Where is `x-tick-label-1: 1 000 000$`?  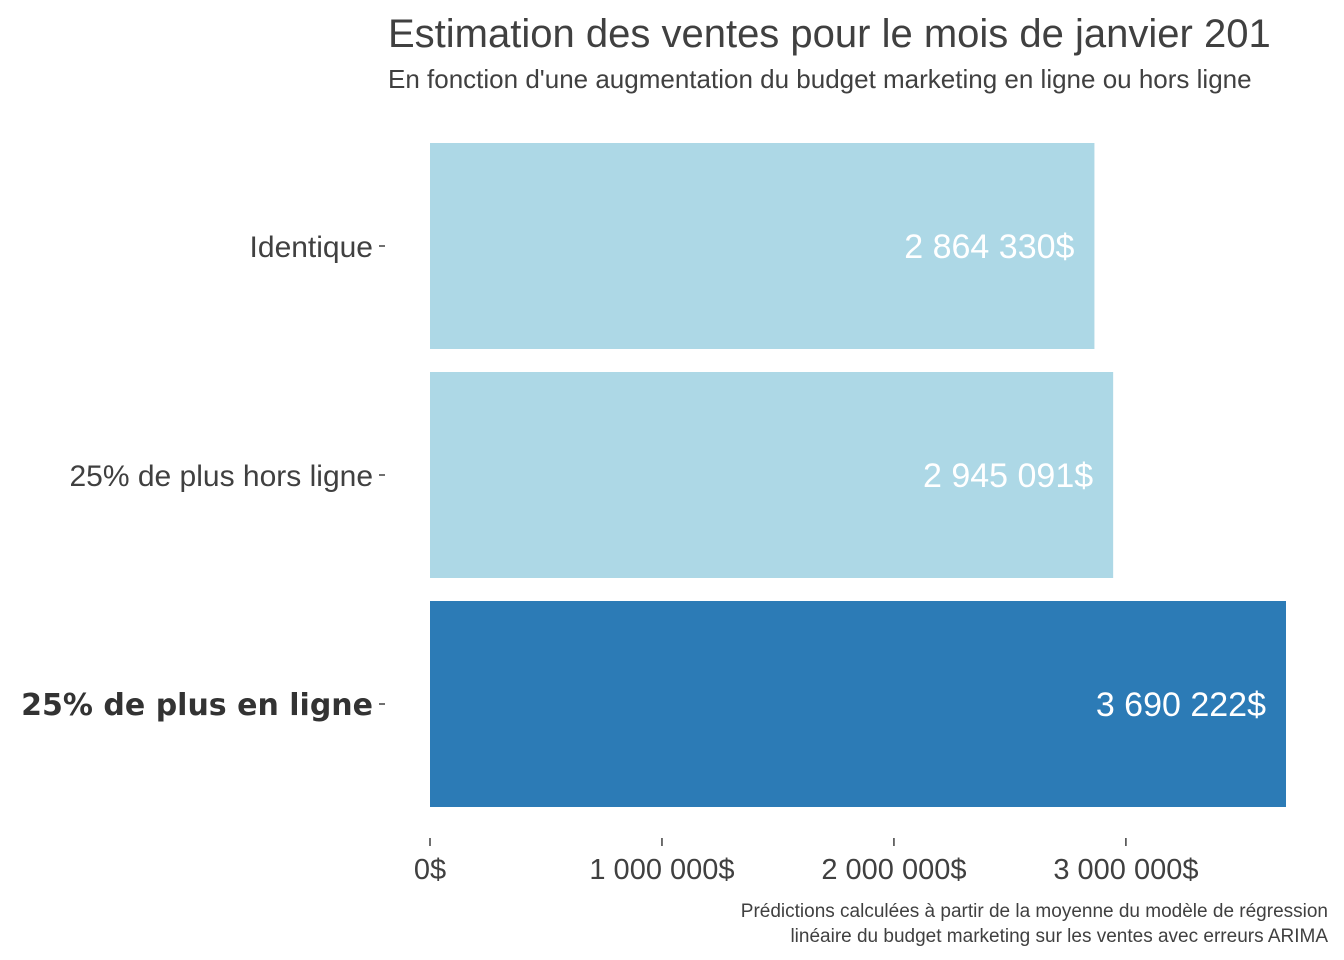 x-tick-label-1: 1 000 000$ is located at coordinates (661, 870).